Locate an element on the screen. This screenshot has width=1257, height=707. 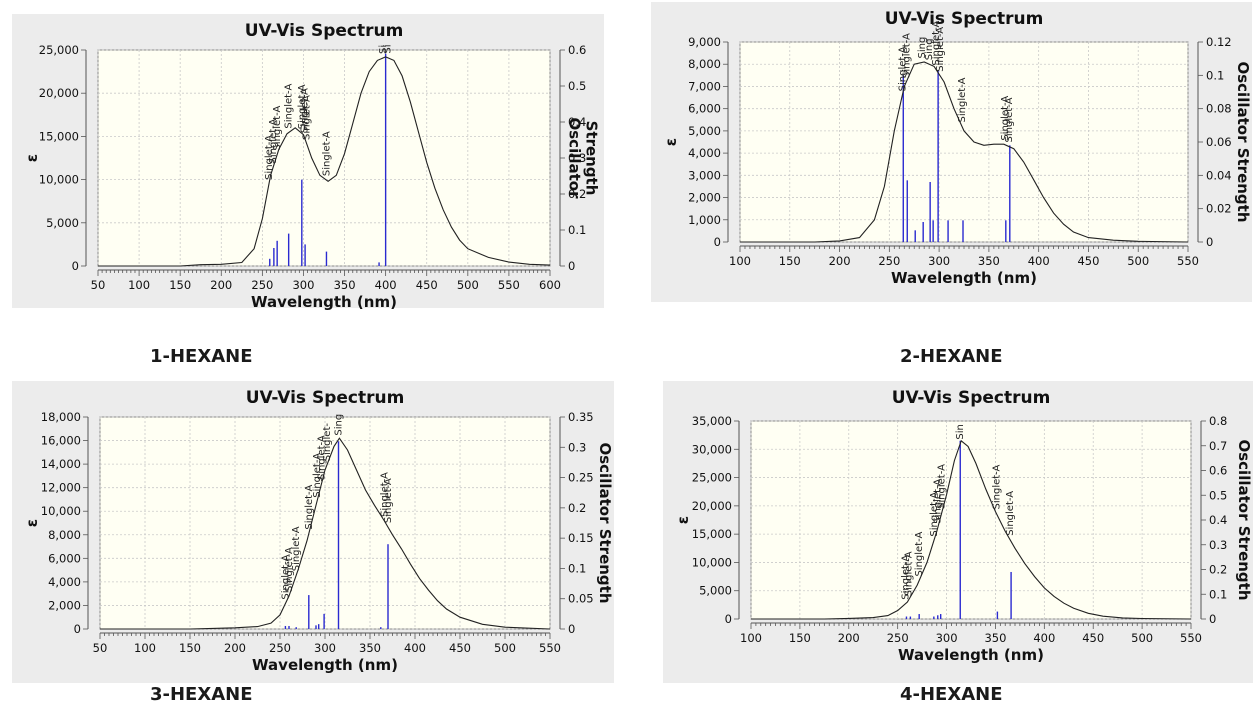
y-tick-label: 35,000 is located at coordinates (712, 421).